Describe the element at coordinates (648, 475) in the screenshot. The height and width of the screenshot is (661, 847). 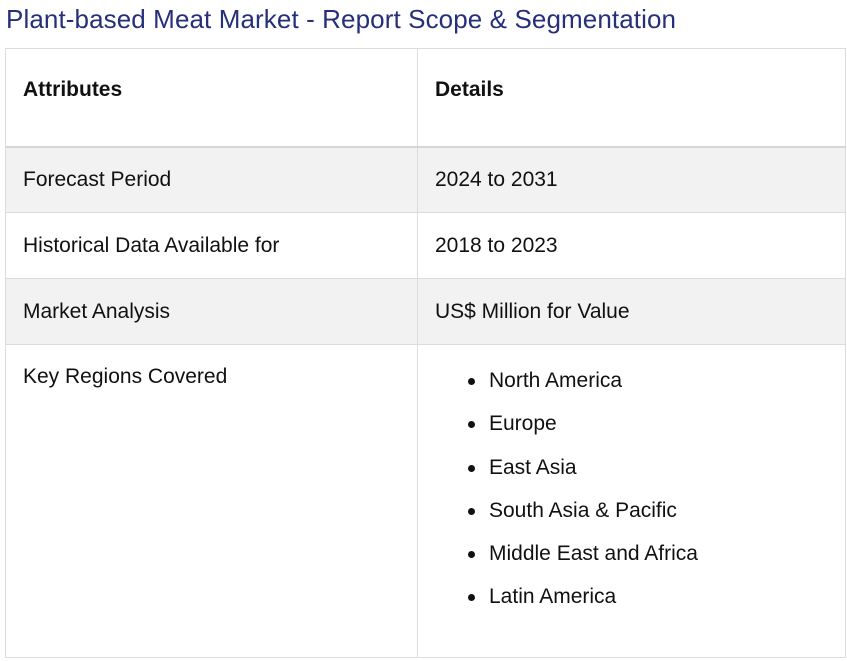
I see `list-item: East Asia` at that location.